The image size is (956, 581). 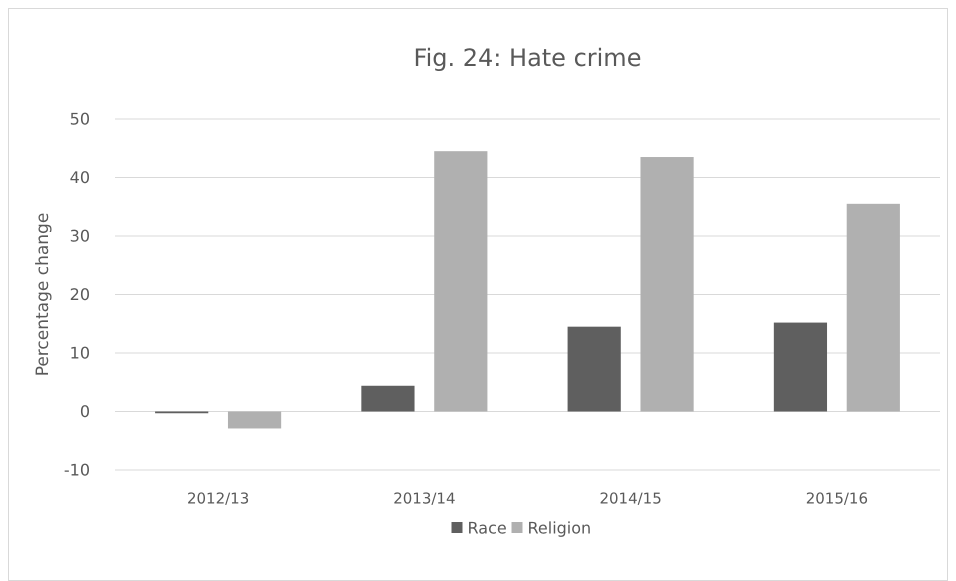 I want to click on y-tick-label: 0, so click(x=85, y=412).